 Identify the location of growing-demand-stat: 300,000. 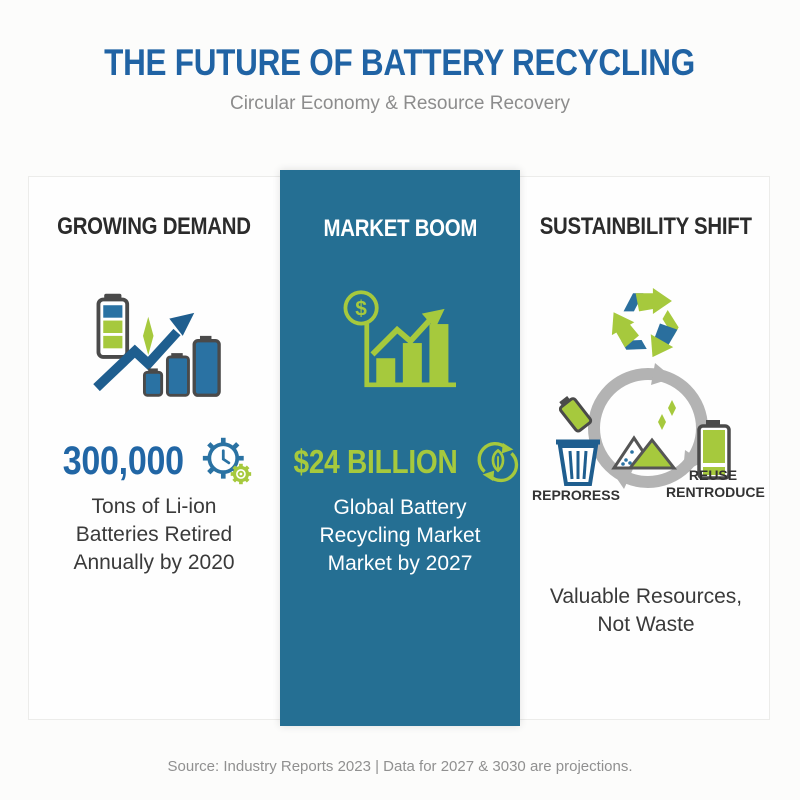
(154, 461).